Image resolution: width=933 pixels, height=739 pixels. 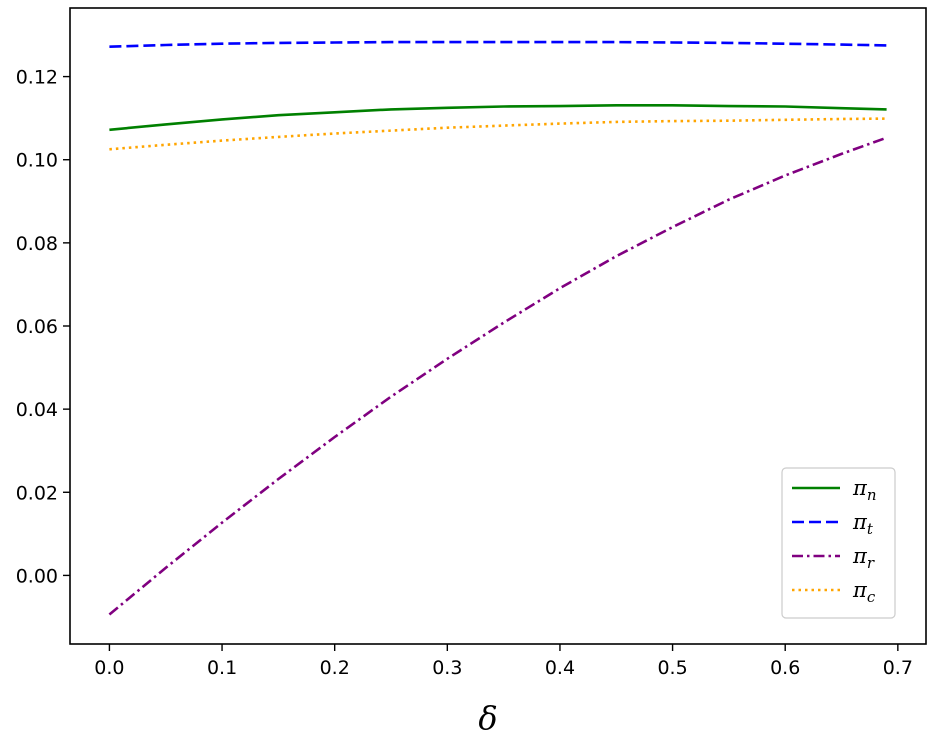 I want to click on y-axis-ticks: 0.00 0.02 0.04 0.06 0.08 0.10 0.12, so click(x=43, y=327).